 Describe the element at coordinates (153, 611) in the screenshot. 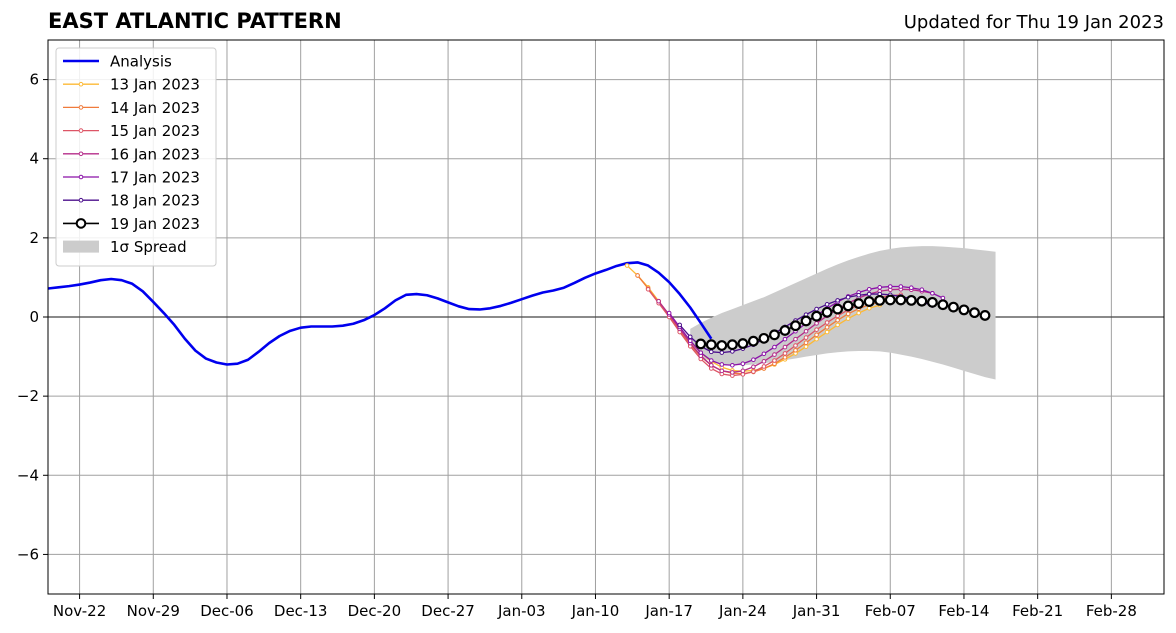

I see `x-tick-label: Nov-29` at that location.